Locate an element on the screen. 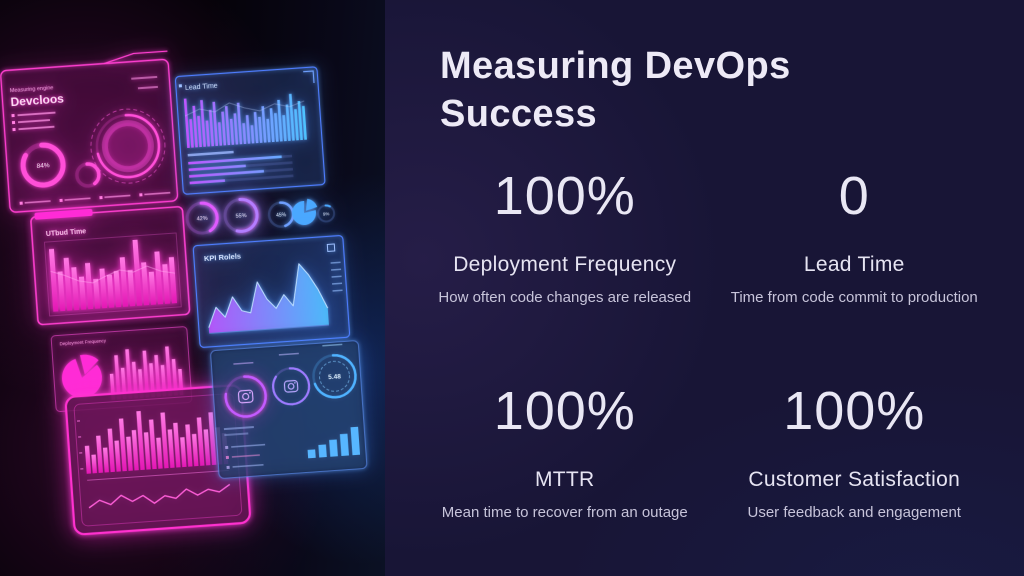 The width and height of the screenshot is (1024, 576). panel-title: Deployment Frequency is located at coordinates (83, 342).